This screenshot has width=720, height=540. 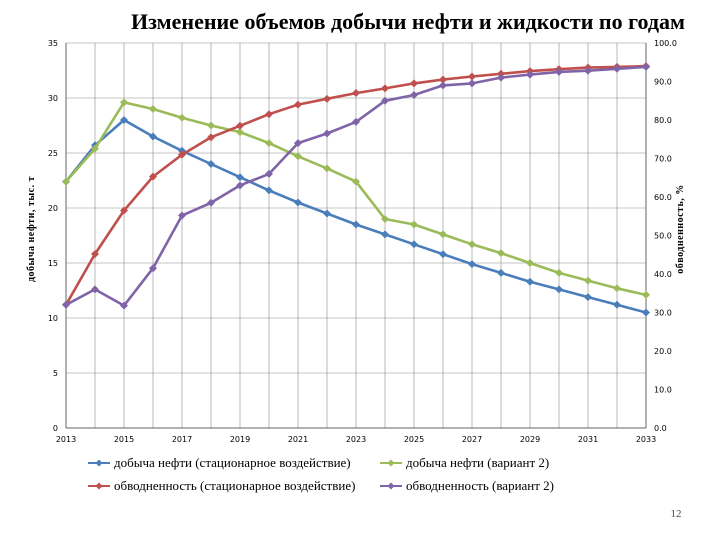 What do you see at coordinates (298, 439) in the screenshot?
I see `x-tick-label-4: 2021` at bounding box center [298, 439].